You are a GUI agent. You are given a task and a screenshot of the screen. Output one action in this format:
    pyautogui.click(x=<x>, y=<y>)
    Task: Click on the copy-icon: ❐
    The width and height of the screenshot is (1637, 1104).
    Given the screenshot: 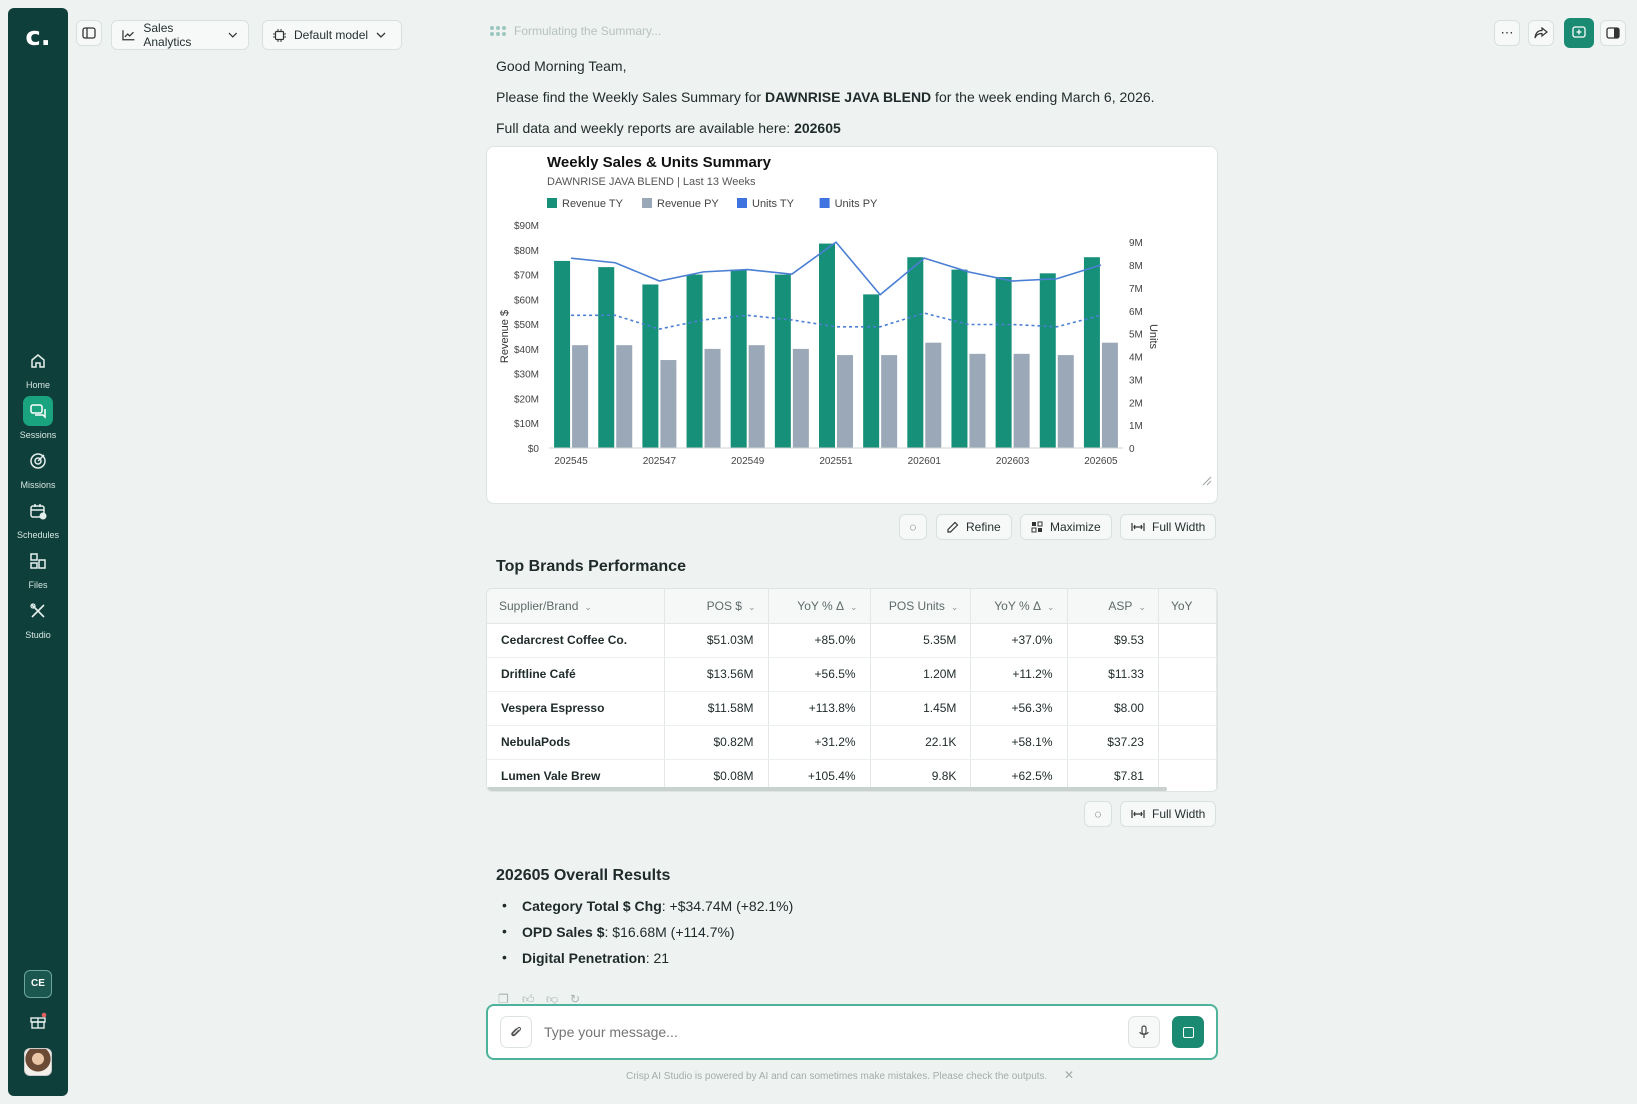 What is the action you would take?
    pyautogui.click(x=503, y=999)
    